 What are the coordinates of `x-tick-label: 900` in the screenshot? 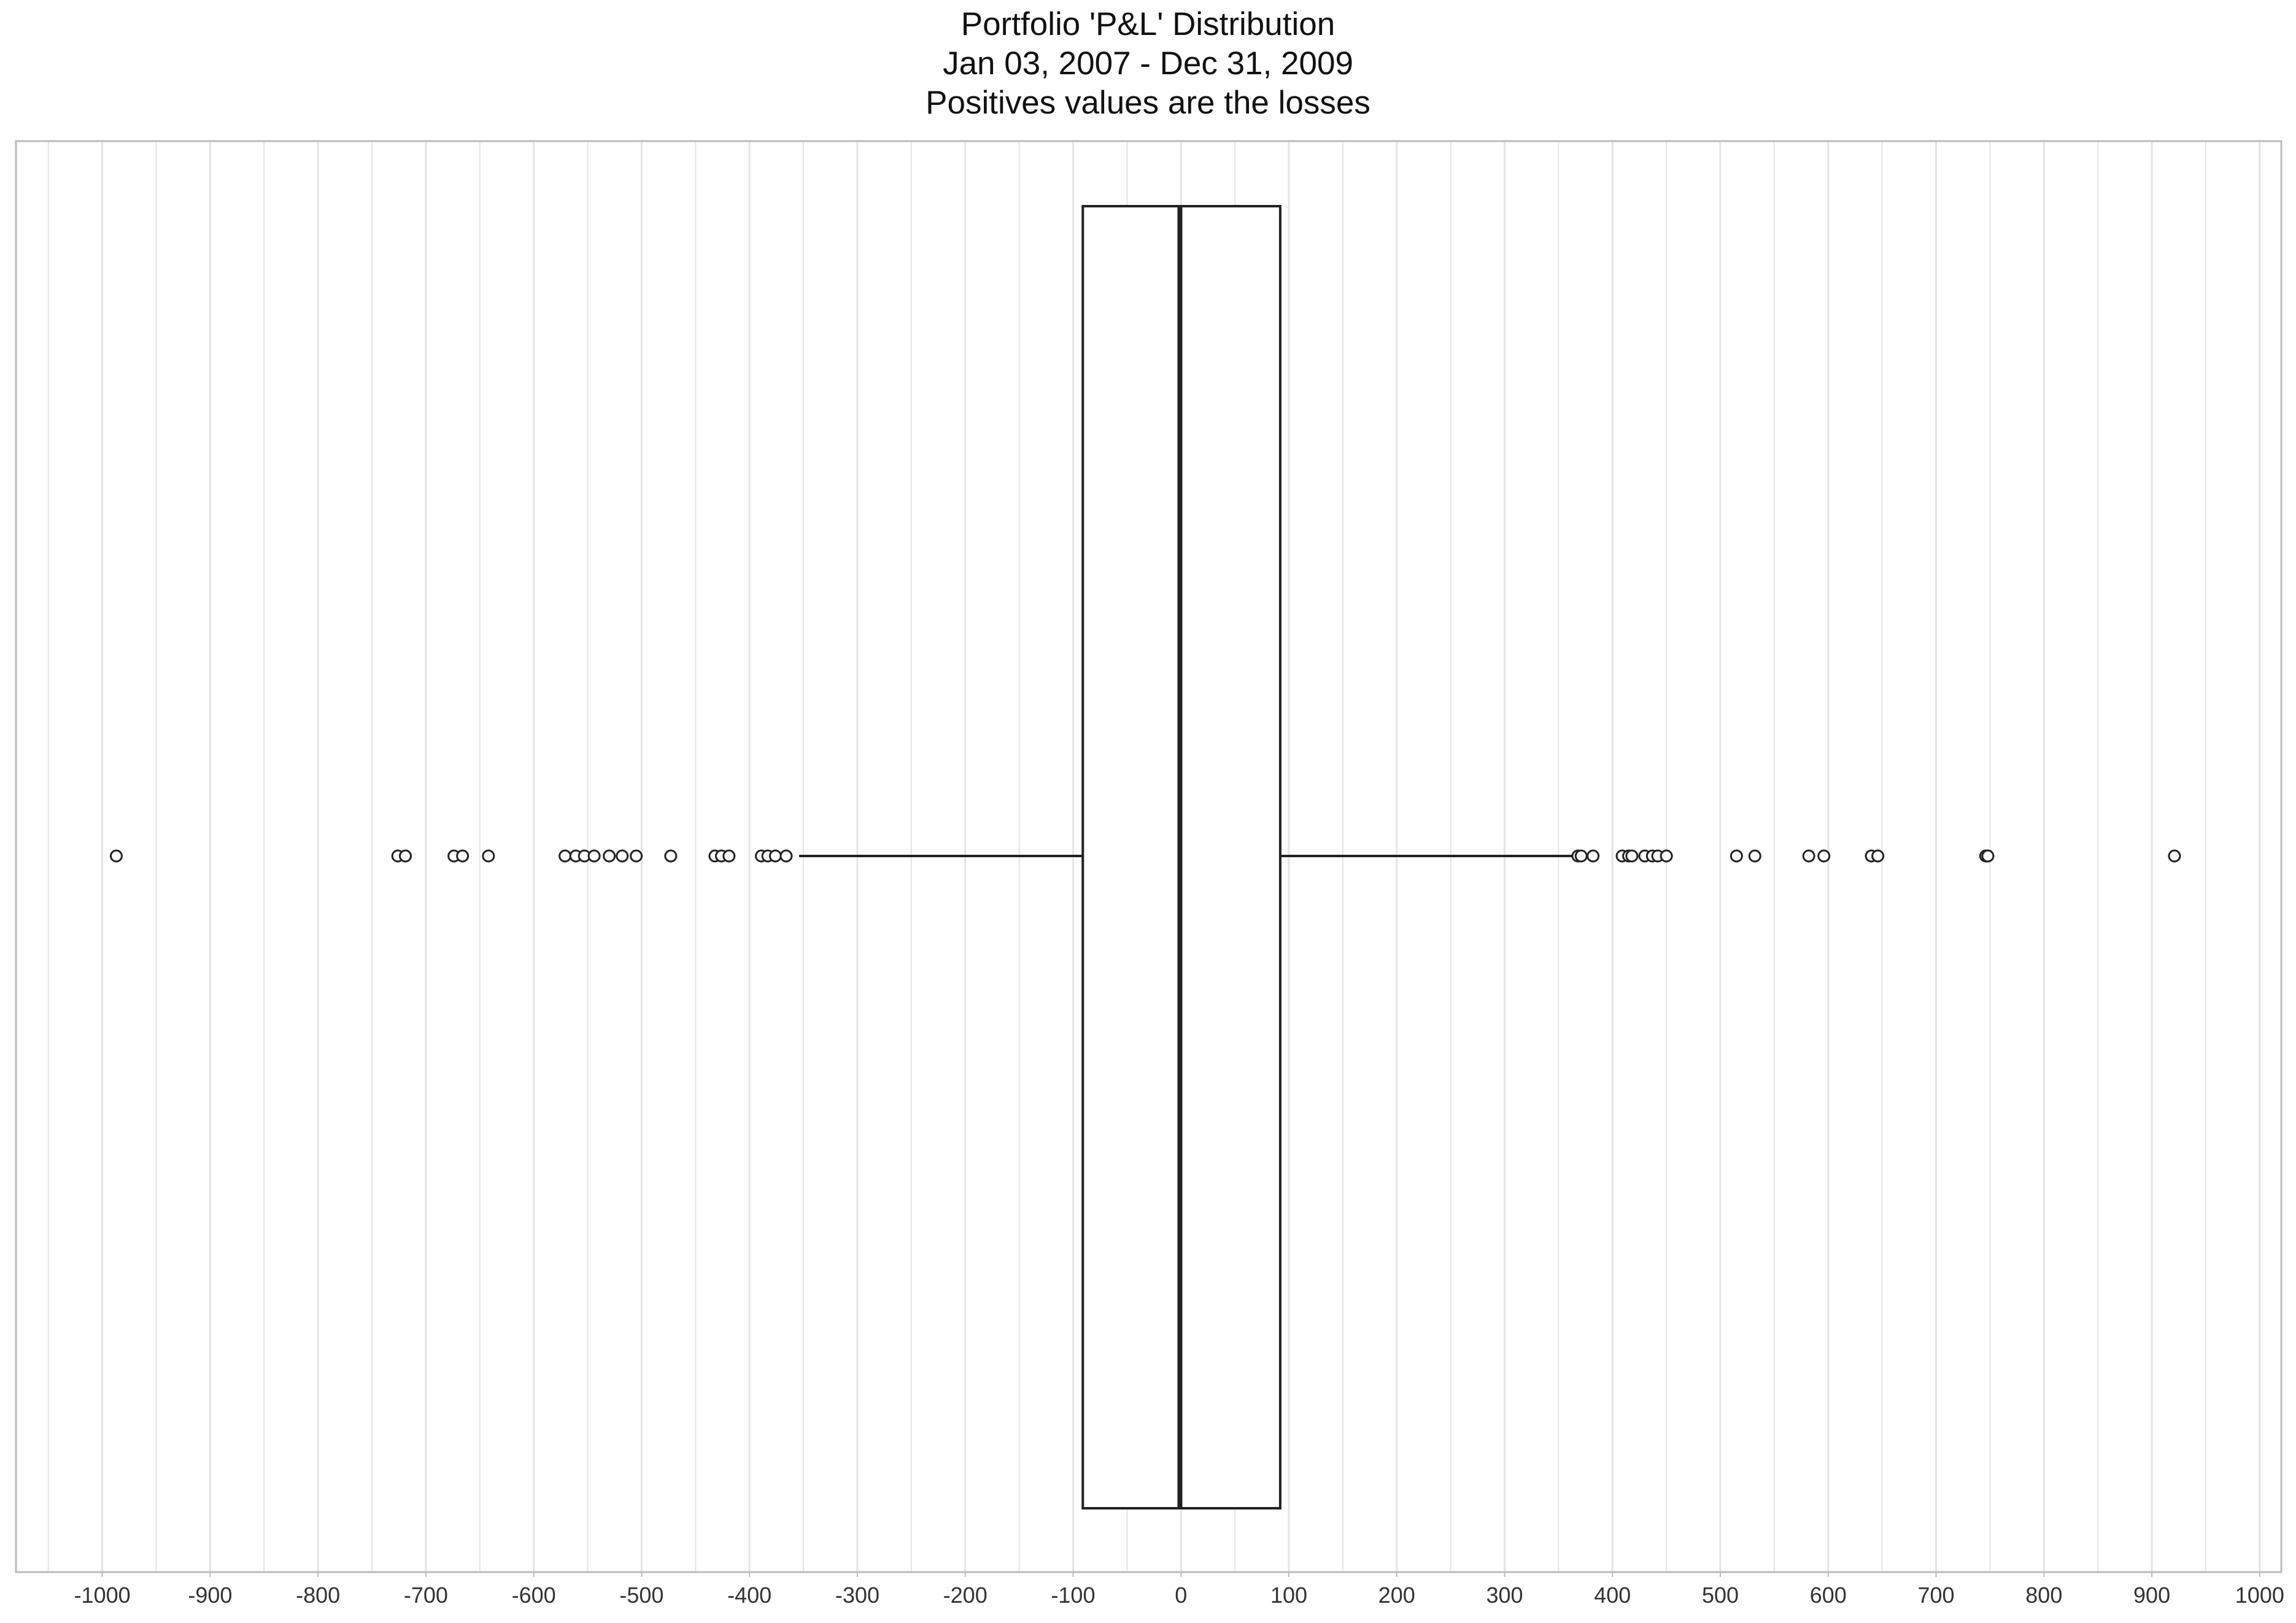 It's located at (2151, 1595).